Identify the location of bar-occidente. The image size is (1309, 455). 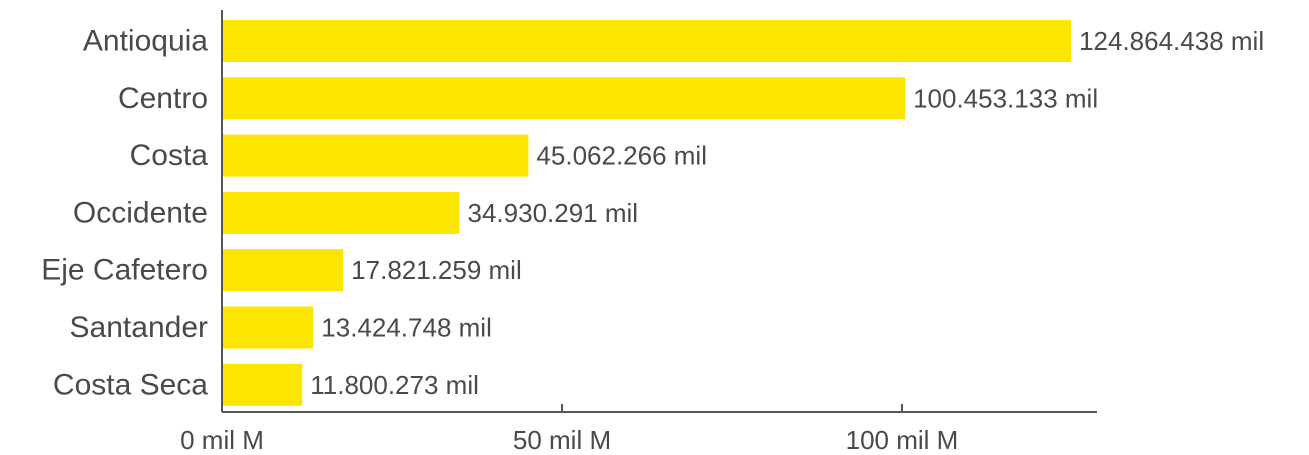
(341, 212).